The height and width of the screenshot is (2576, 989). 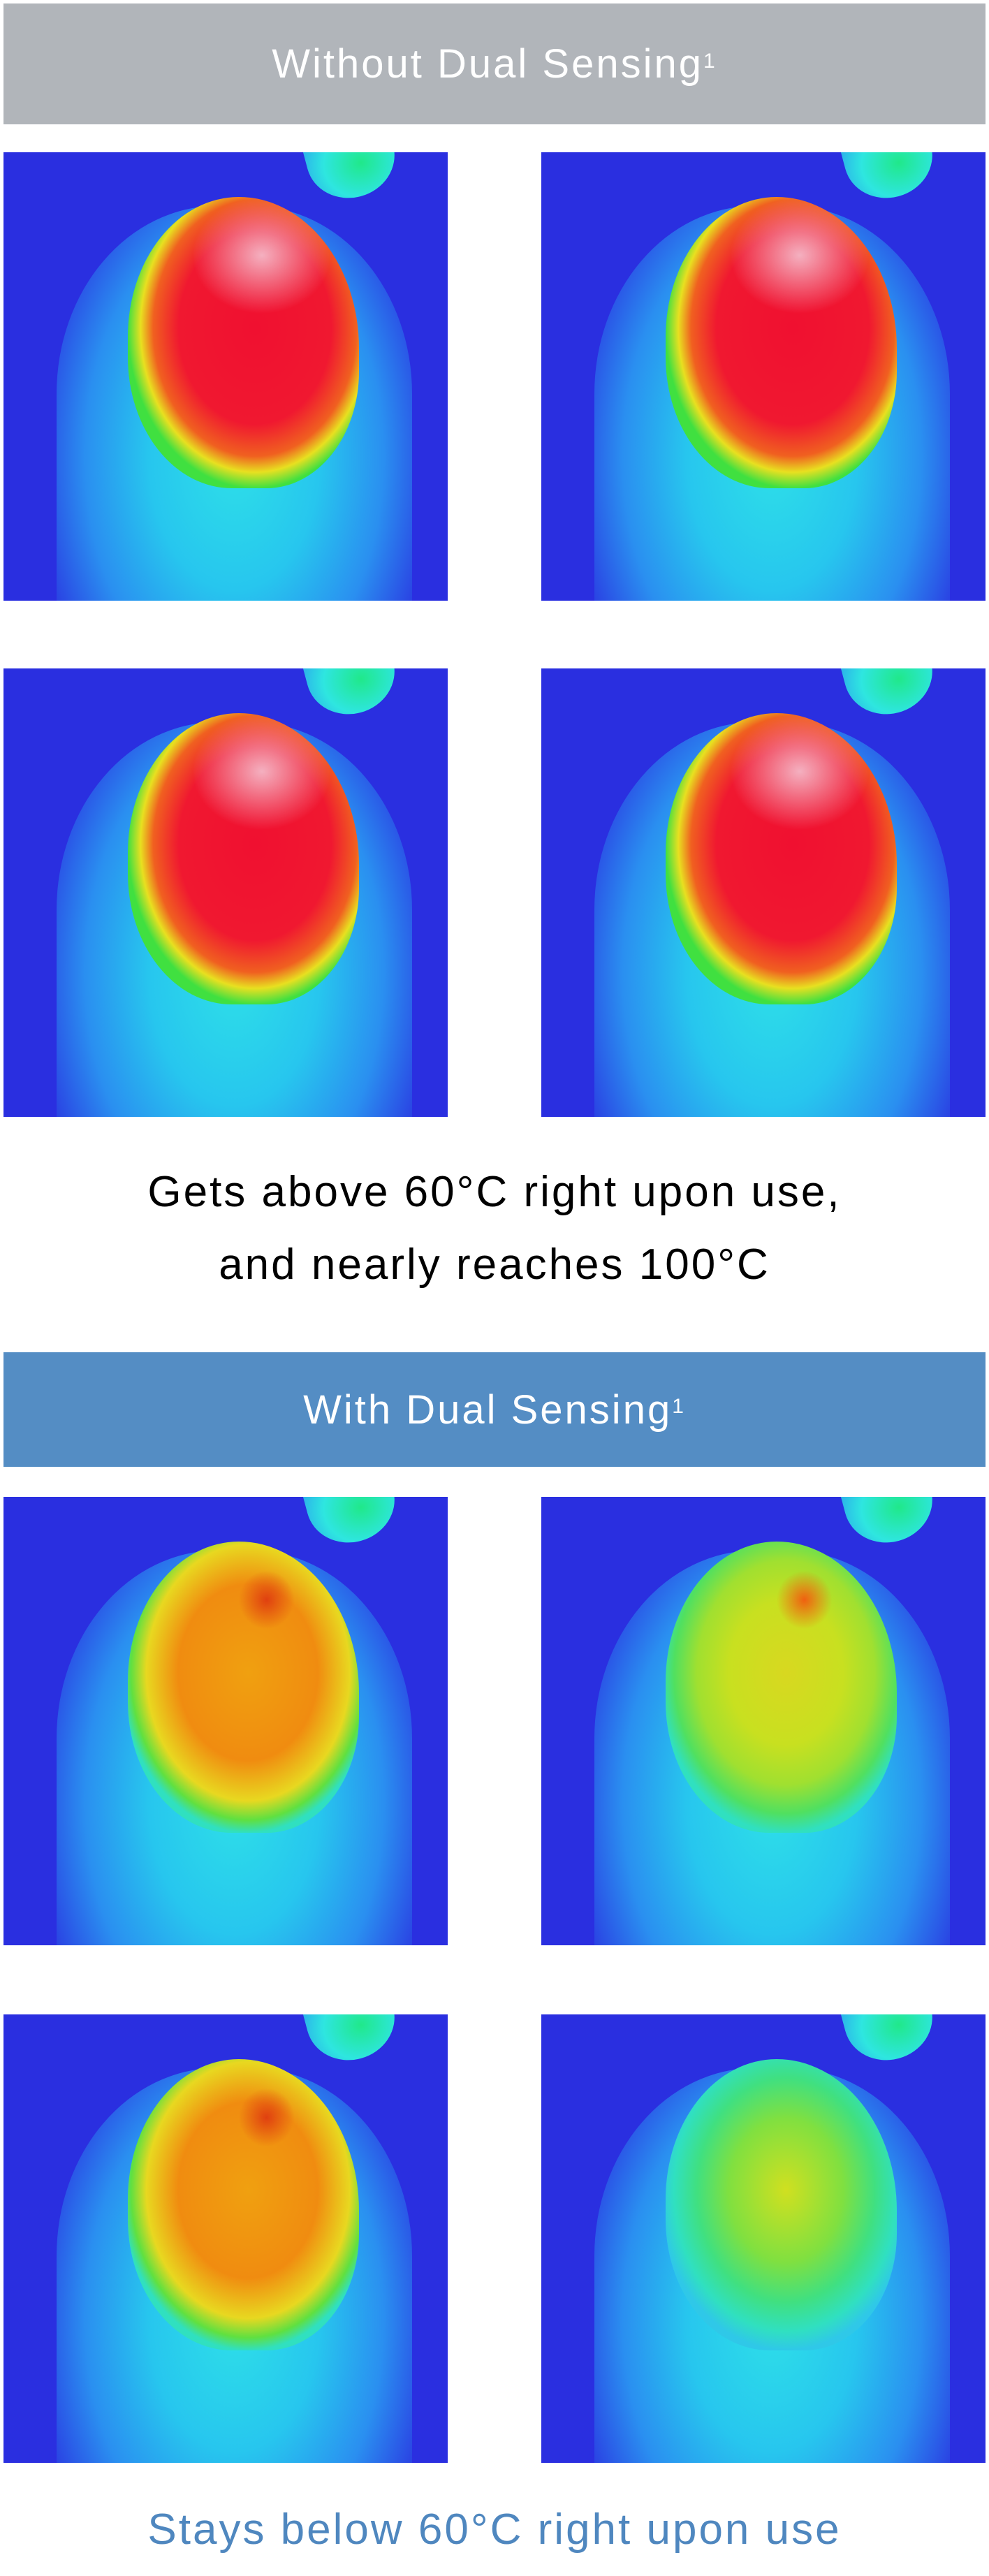 I want to click on without-dual-sensing-header: Without Dual Sensing 1, so click(x=494, y=63).